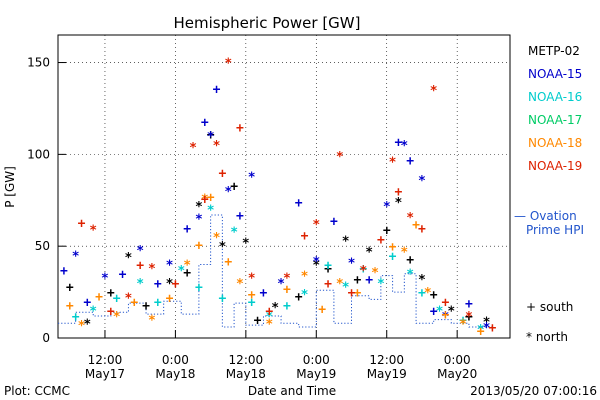 The height and width of the screenshot is (400, 600). I want to click on legend-entry-noaa17: NOAA-17, so click(555, 120).